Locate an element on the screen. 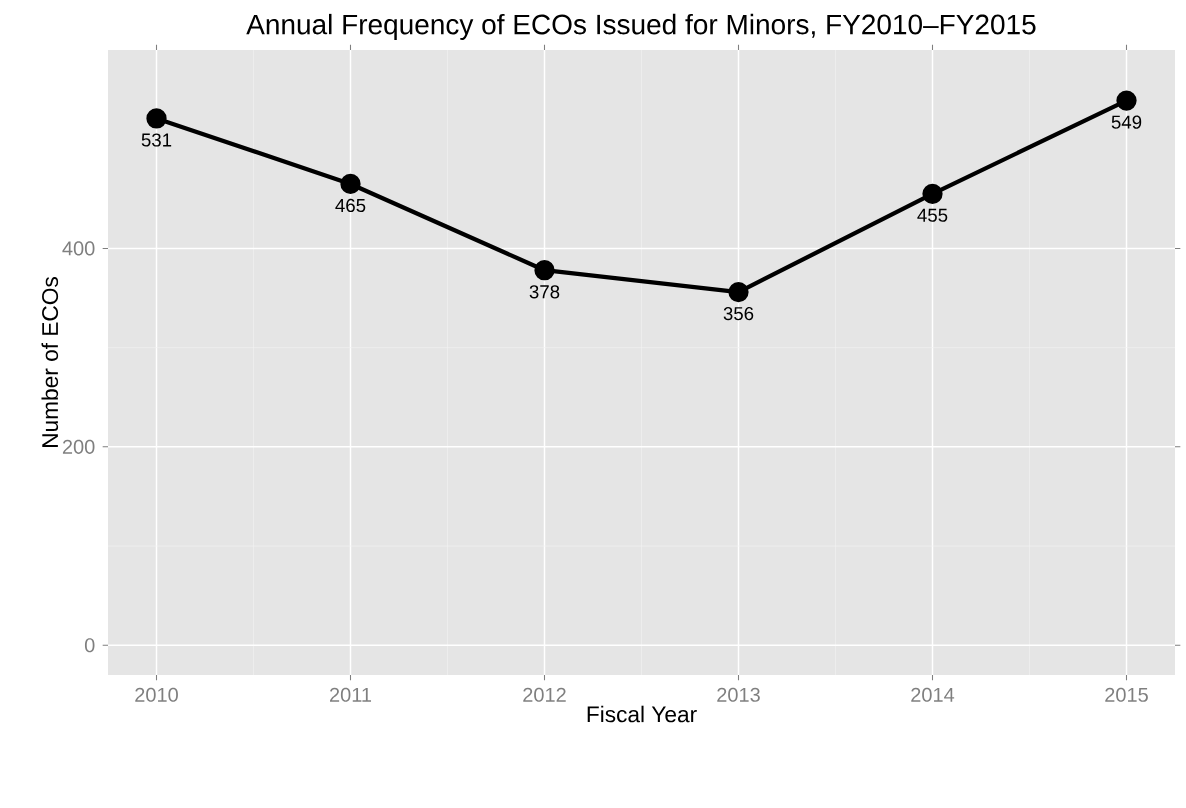 This screenshot has height=808, width=1186. chart-title: Annual Frequency of ECOs Issued for Minors, FY2010–FY2015 is located at coordinates (641, 26).